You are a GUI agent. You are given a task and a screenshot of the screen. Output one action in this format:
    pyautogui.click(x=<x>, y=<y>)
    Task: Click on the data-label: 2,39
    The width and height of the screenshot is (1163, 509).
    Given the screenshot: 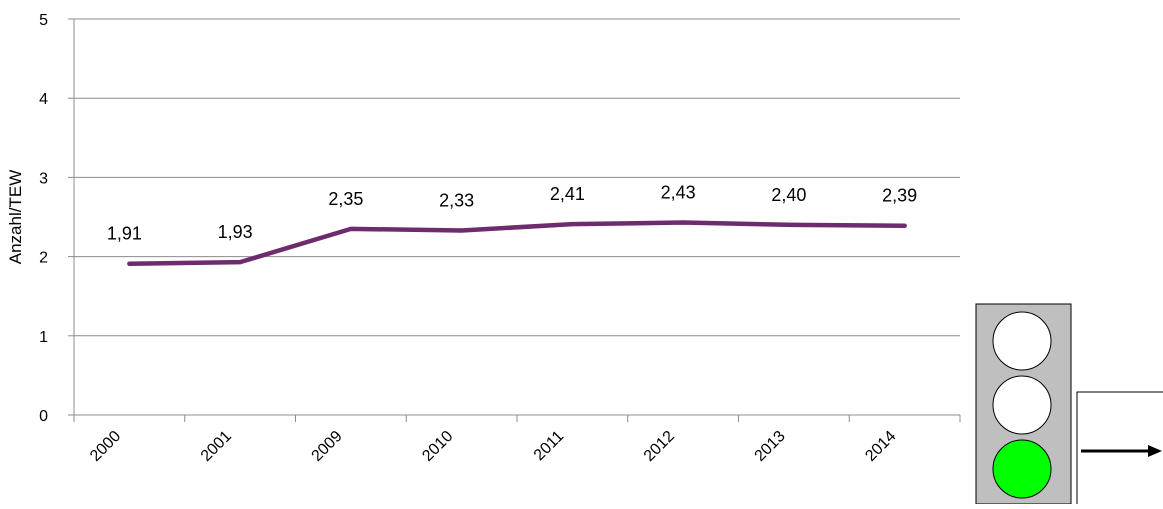 What is the action you would take?
    pyautogui.click(x=899, y=196)
    